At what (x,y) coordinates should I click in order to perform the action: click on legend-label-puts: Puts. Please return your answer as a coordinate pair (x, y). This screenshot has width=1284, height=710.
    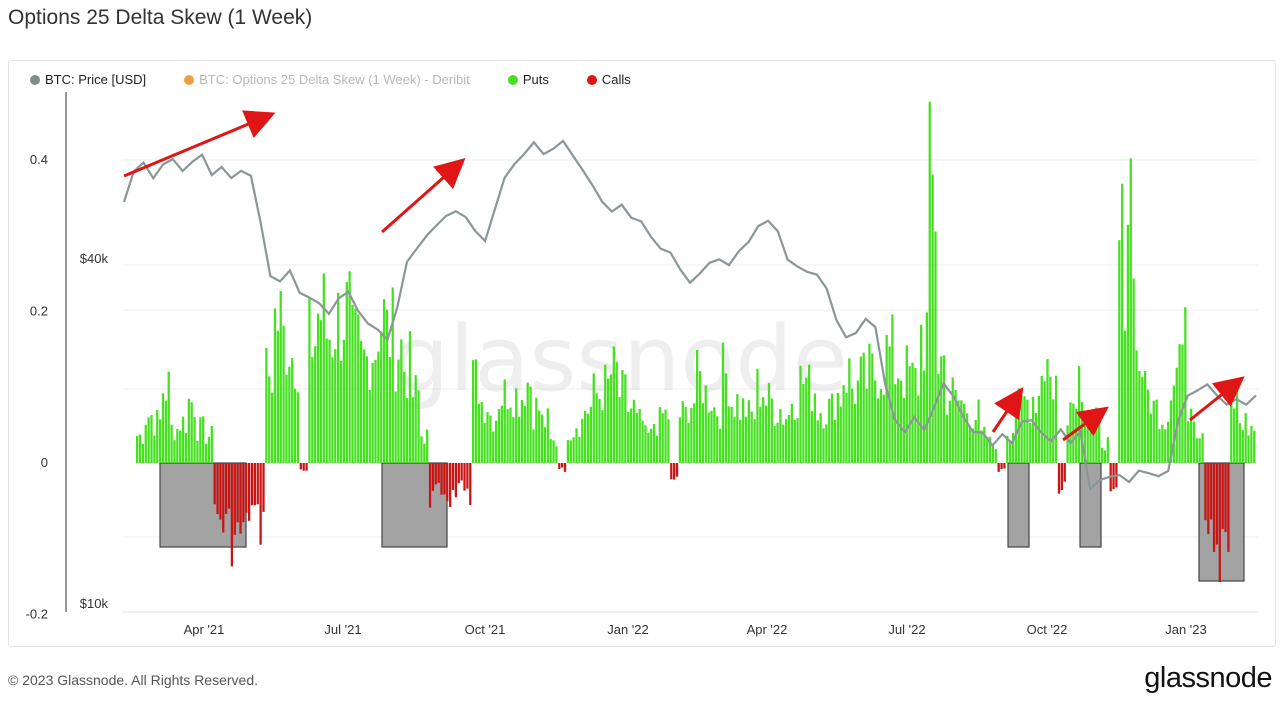
    Looking at the image, I should click on (535, 79).